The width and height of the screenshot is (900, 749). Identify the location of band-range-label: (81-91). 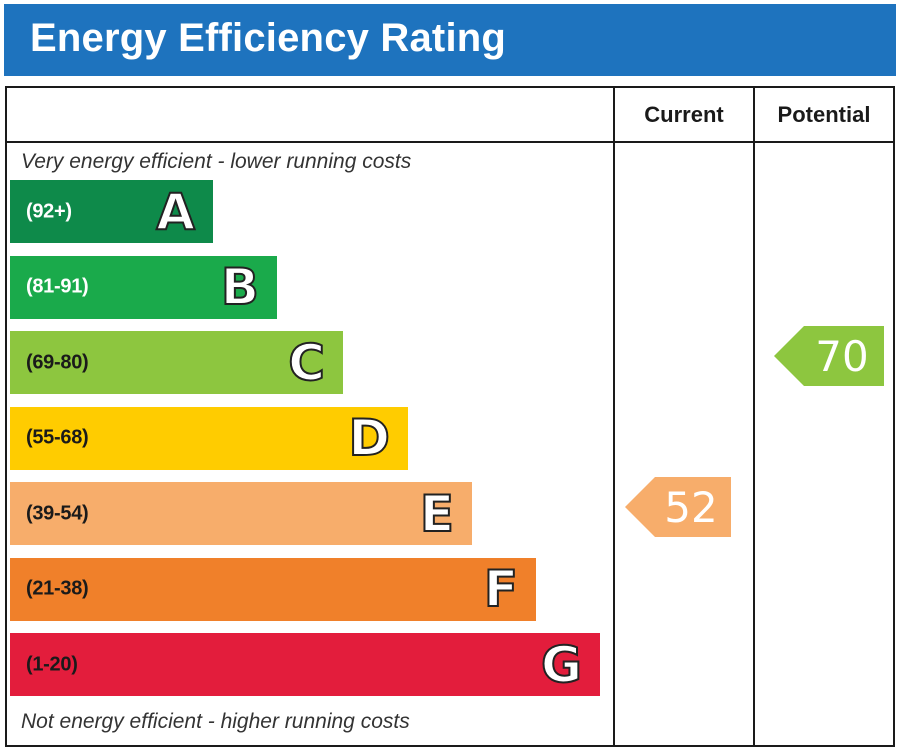
(57, 286).